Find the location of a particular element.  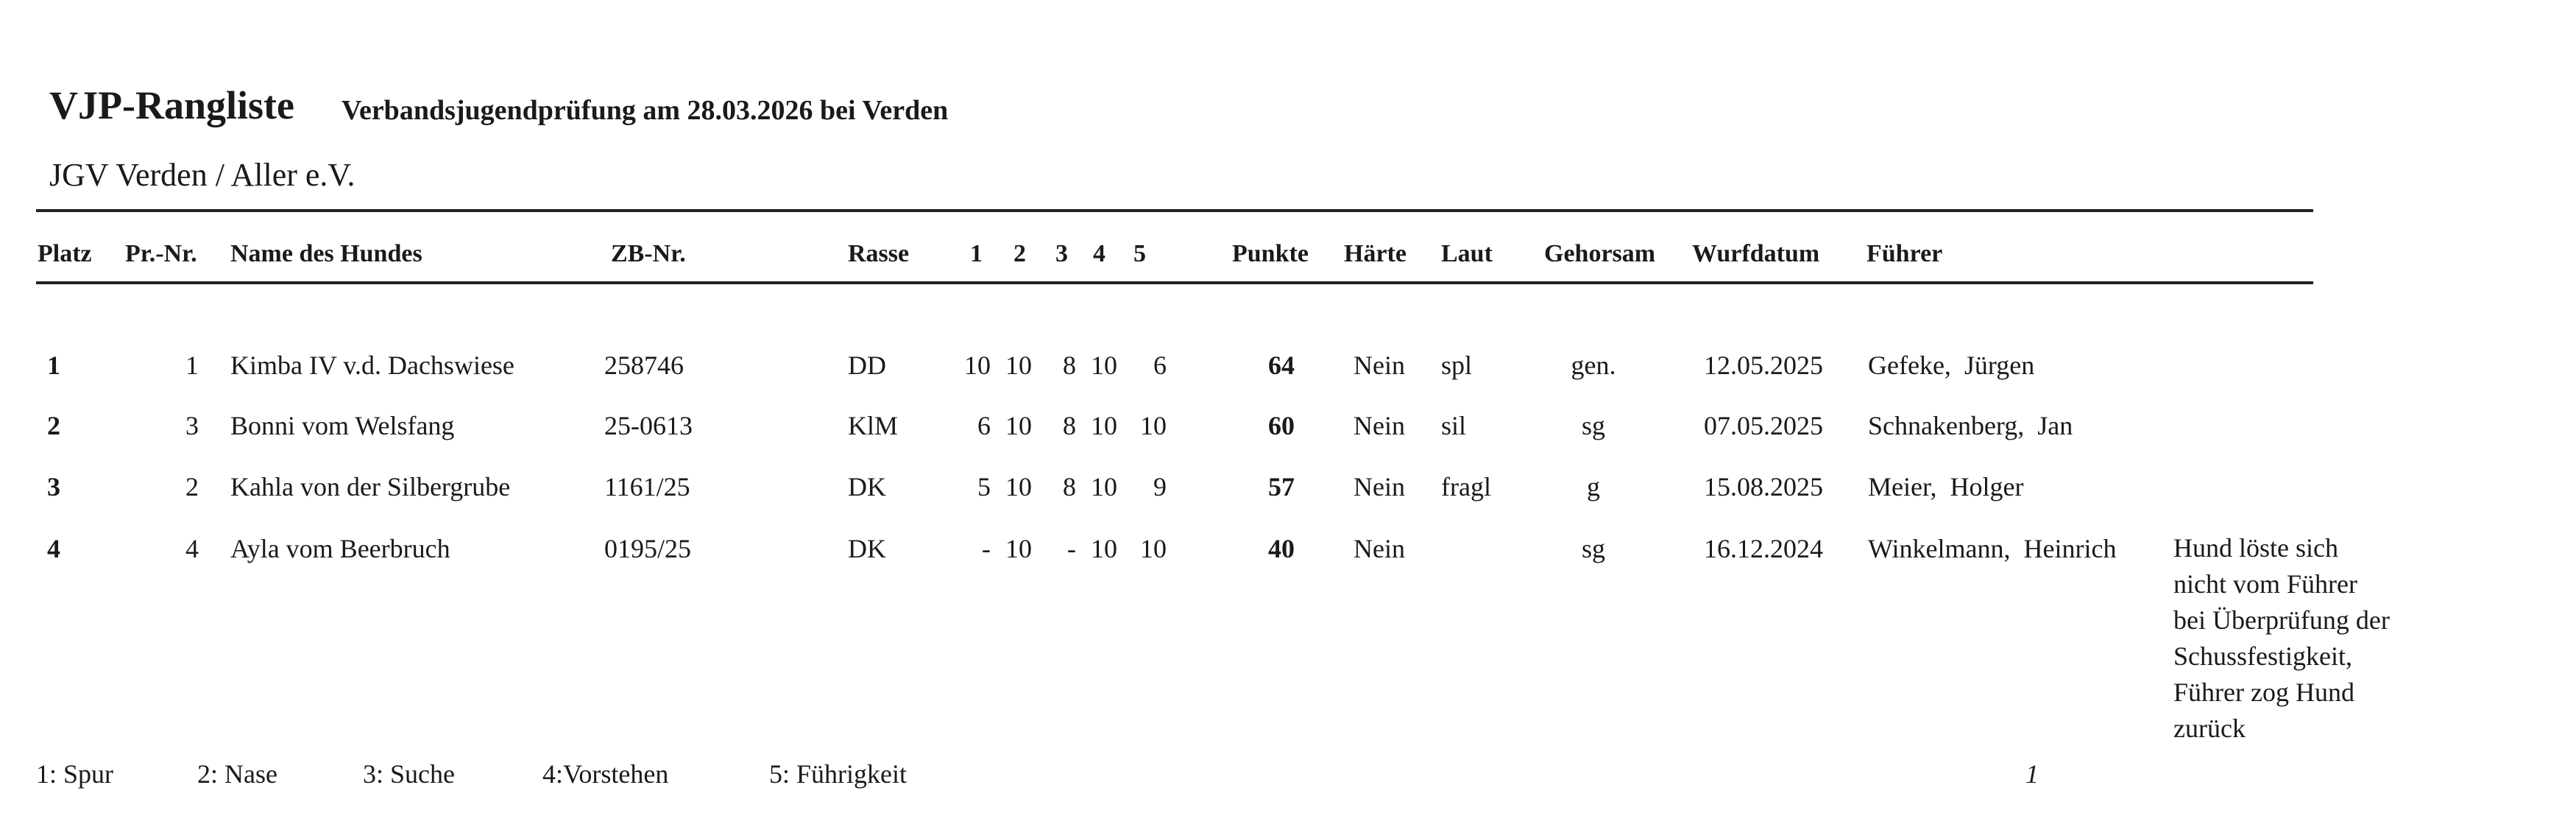

legend-item: 1: Spur is located at coordinates (75, 774).